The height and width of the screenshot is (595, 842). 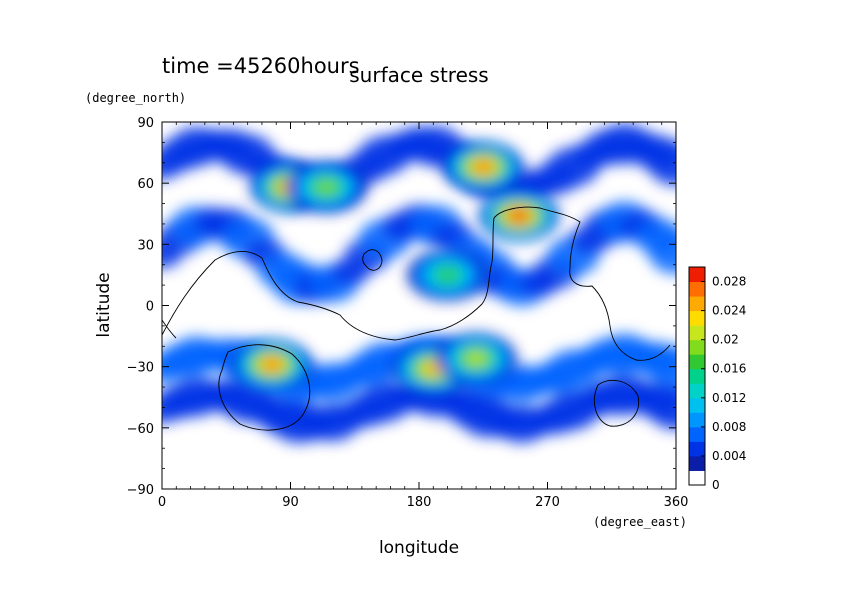 What do you see at coordinates (617, 403) in the screenshot?
I see `coastline-island` at bounding box center [617, 403].